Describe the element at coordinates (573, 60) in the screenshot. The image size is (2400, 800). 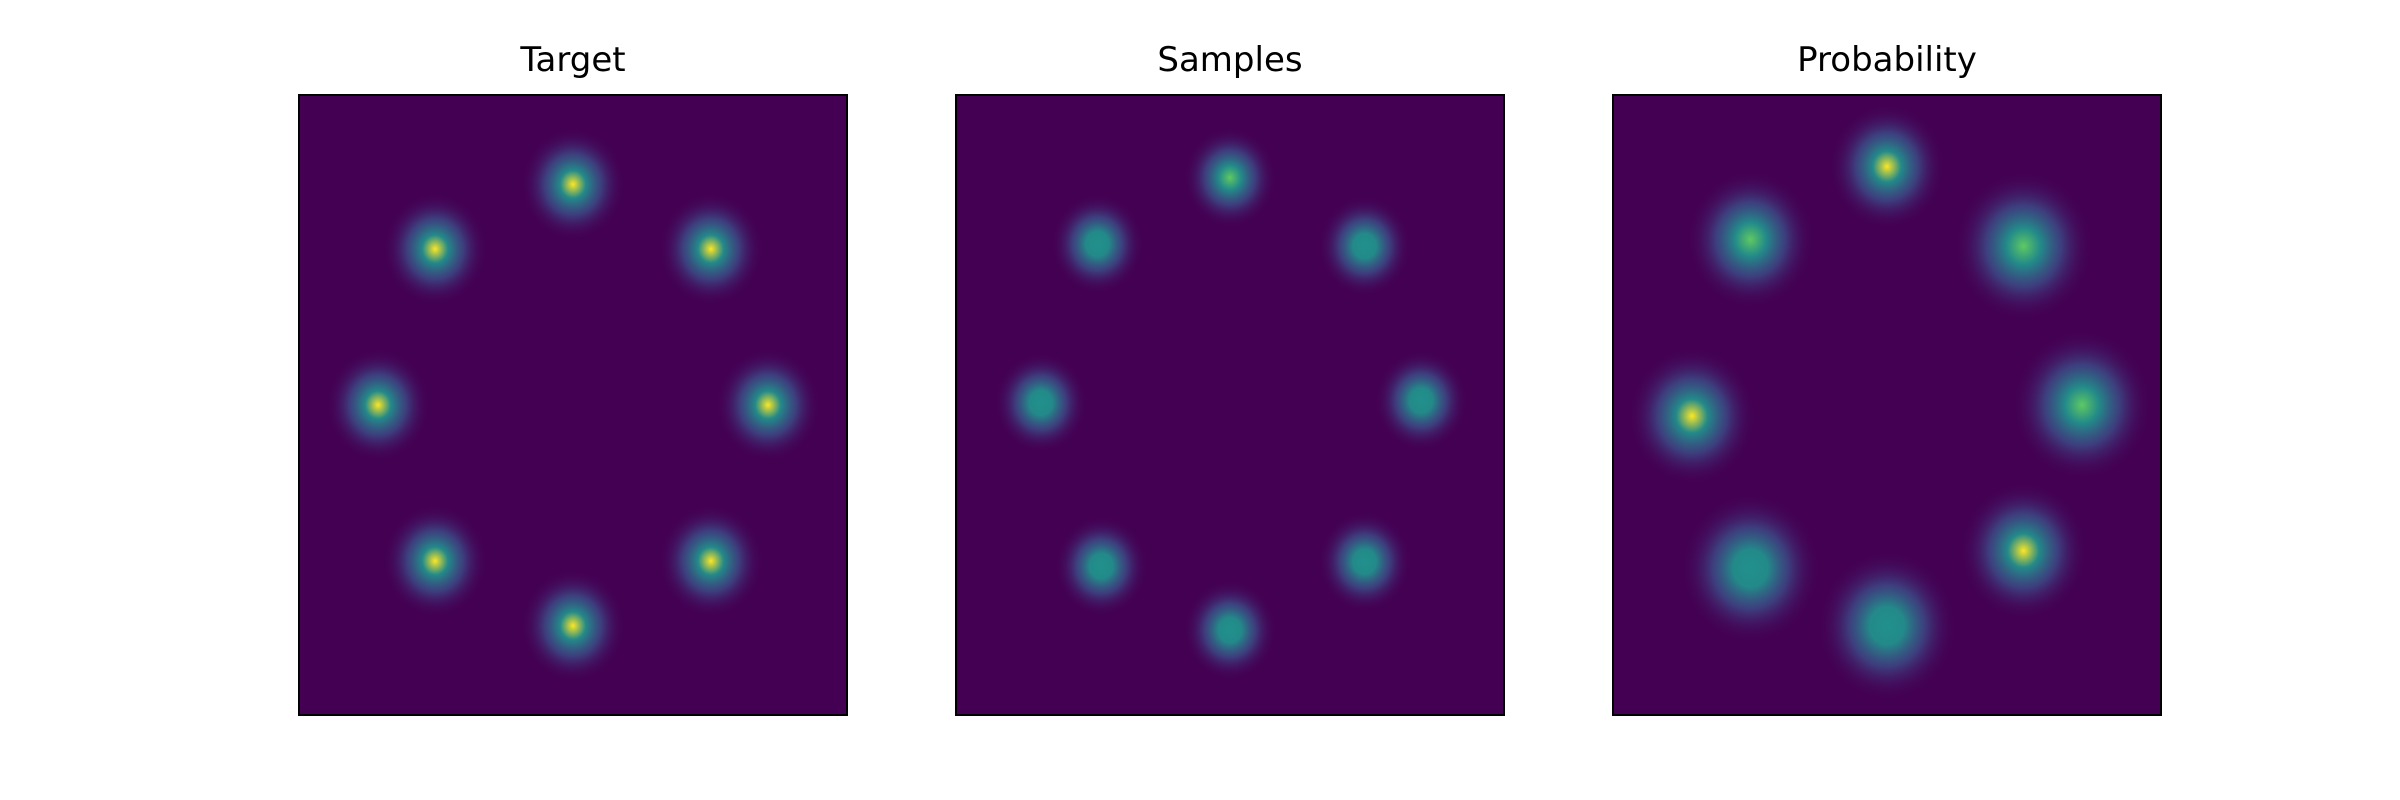
I see `panel-title-target: Target` at that location.